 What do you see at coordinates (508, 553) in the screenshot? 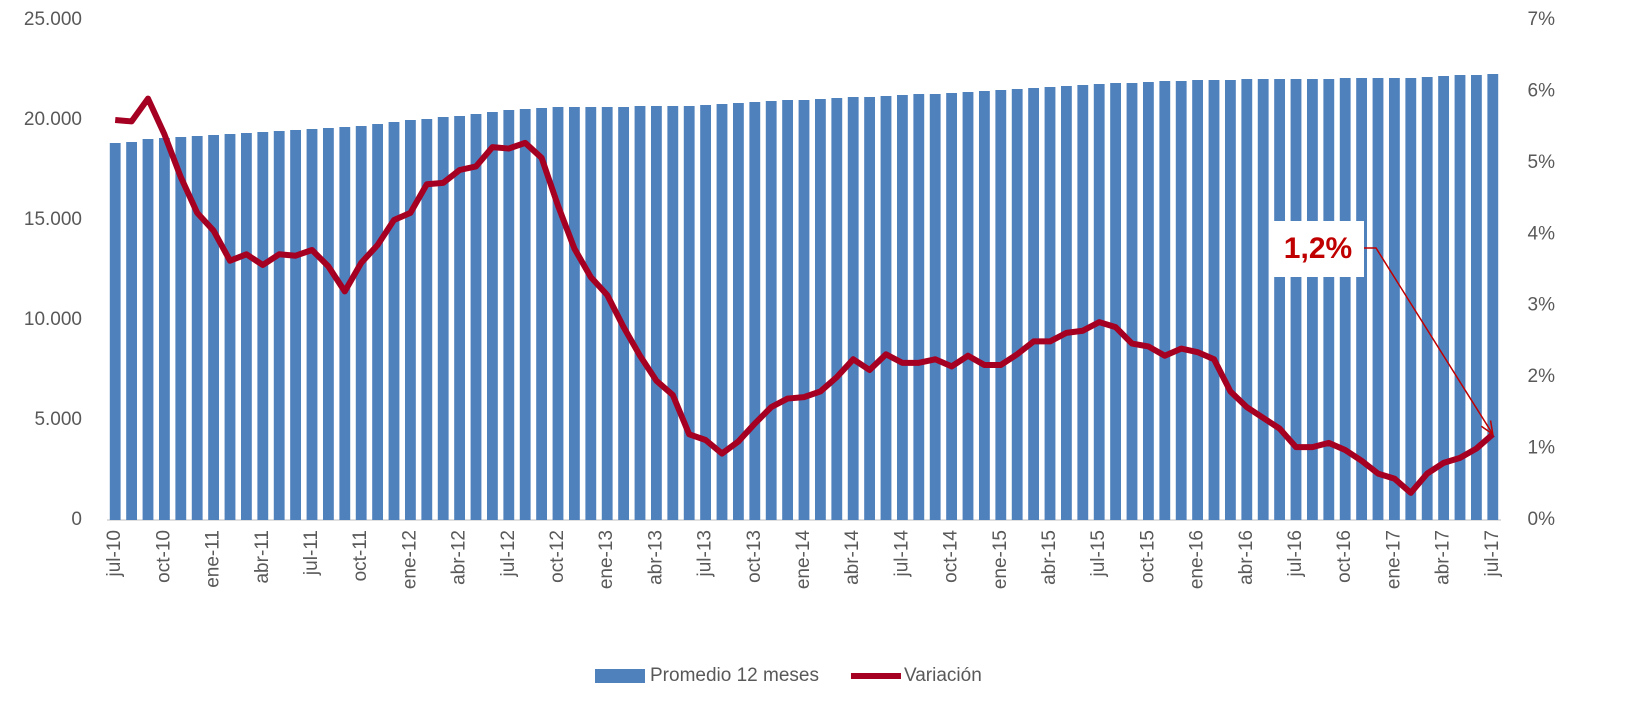
I see `x-tick-label: jul-12` at bounding box center [508, 553].